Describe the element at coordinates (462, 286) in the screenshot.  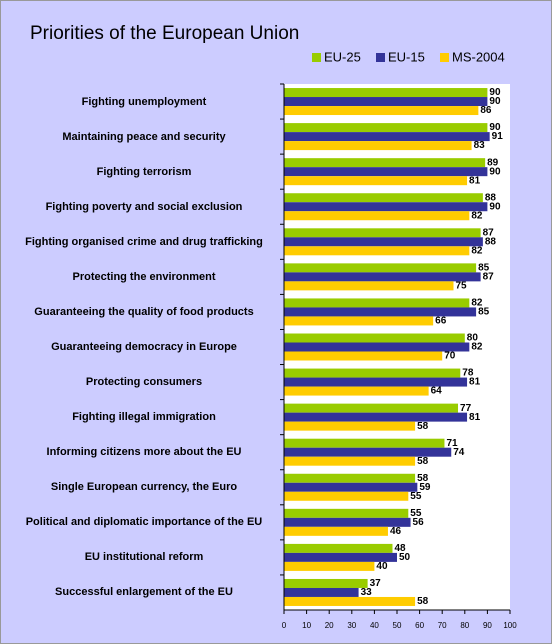
I see `value-label: 75` at that location.